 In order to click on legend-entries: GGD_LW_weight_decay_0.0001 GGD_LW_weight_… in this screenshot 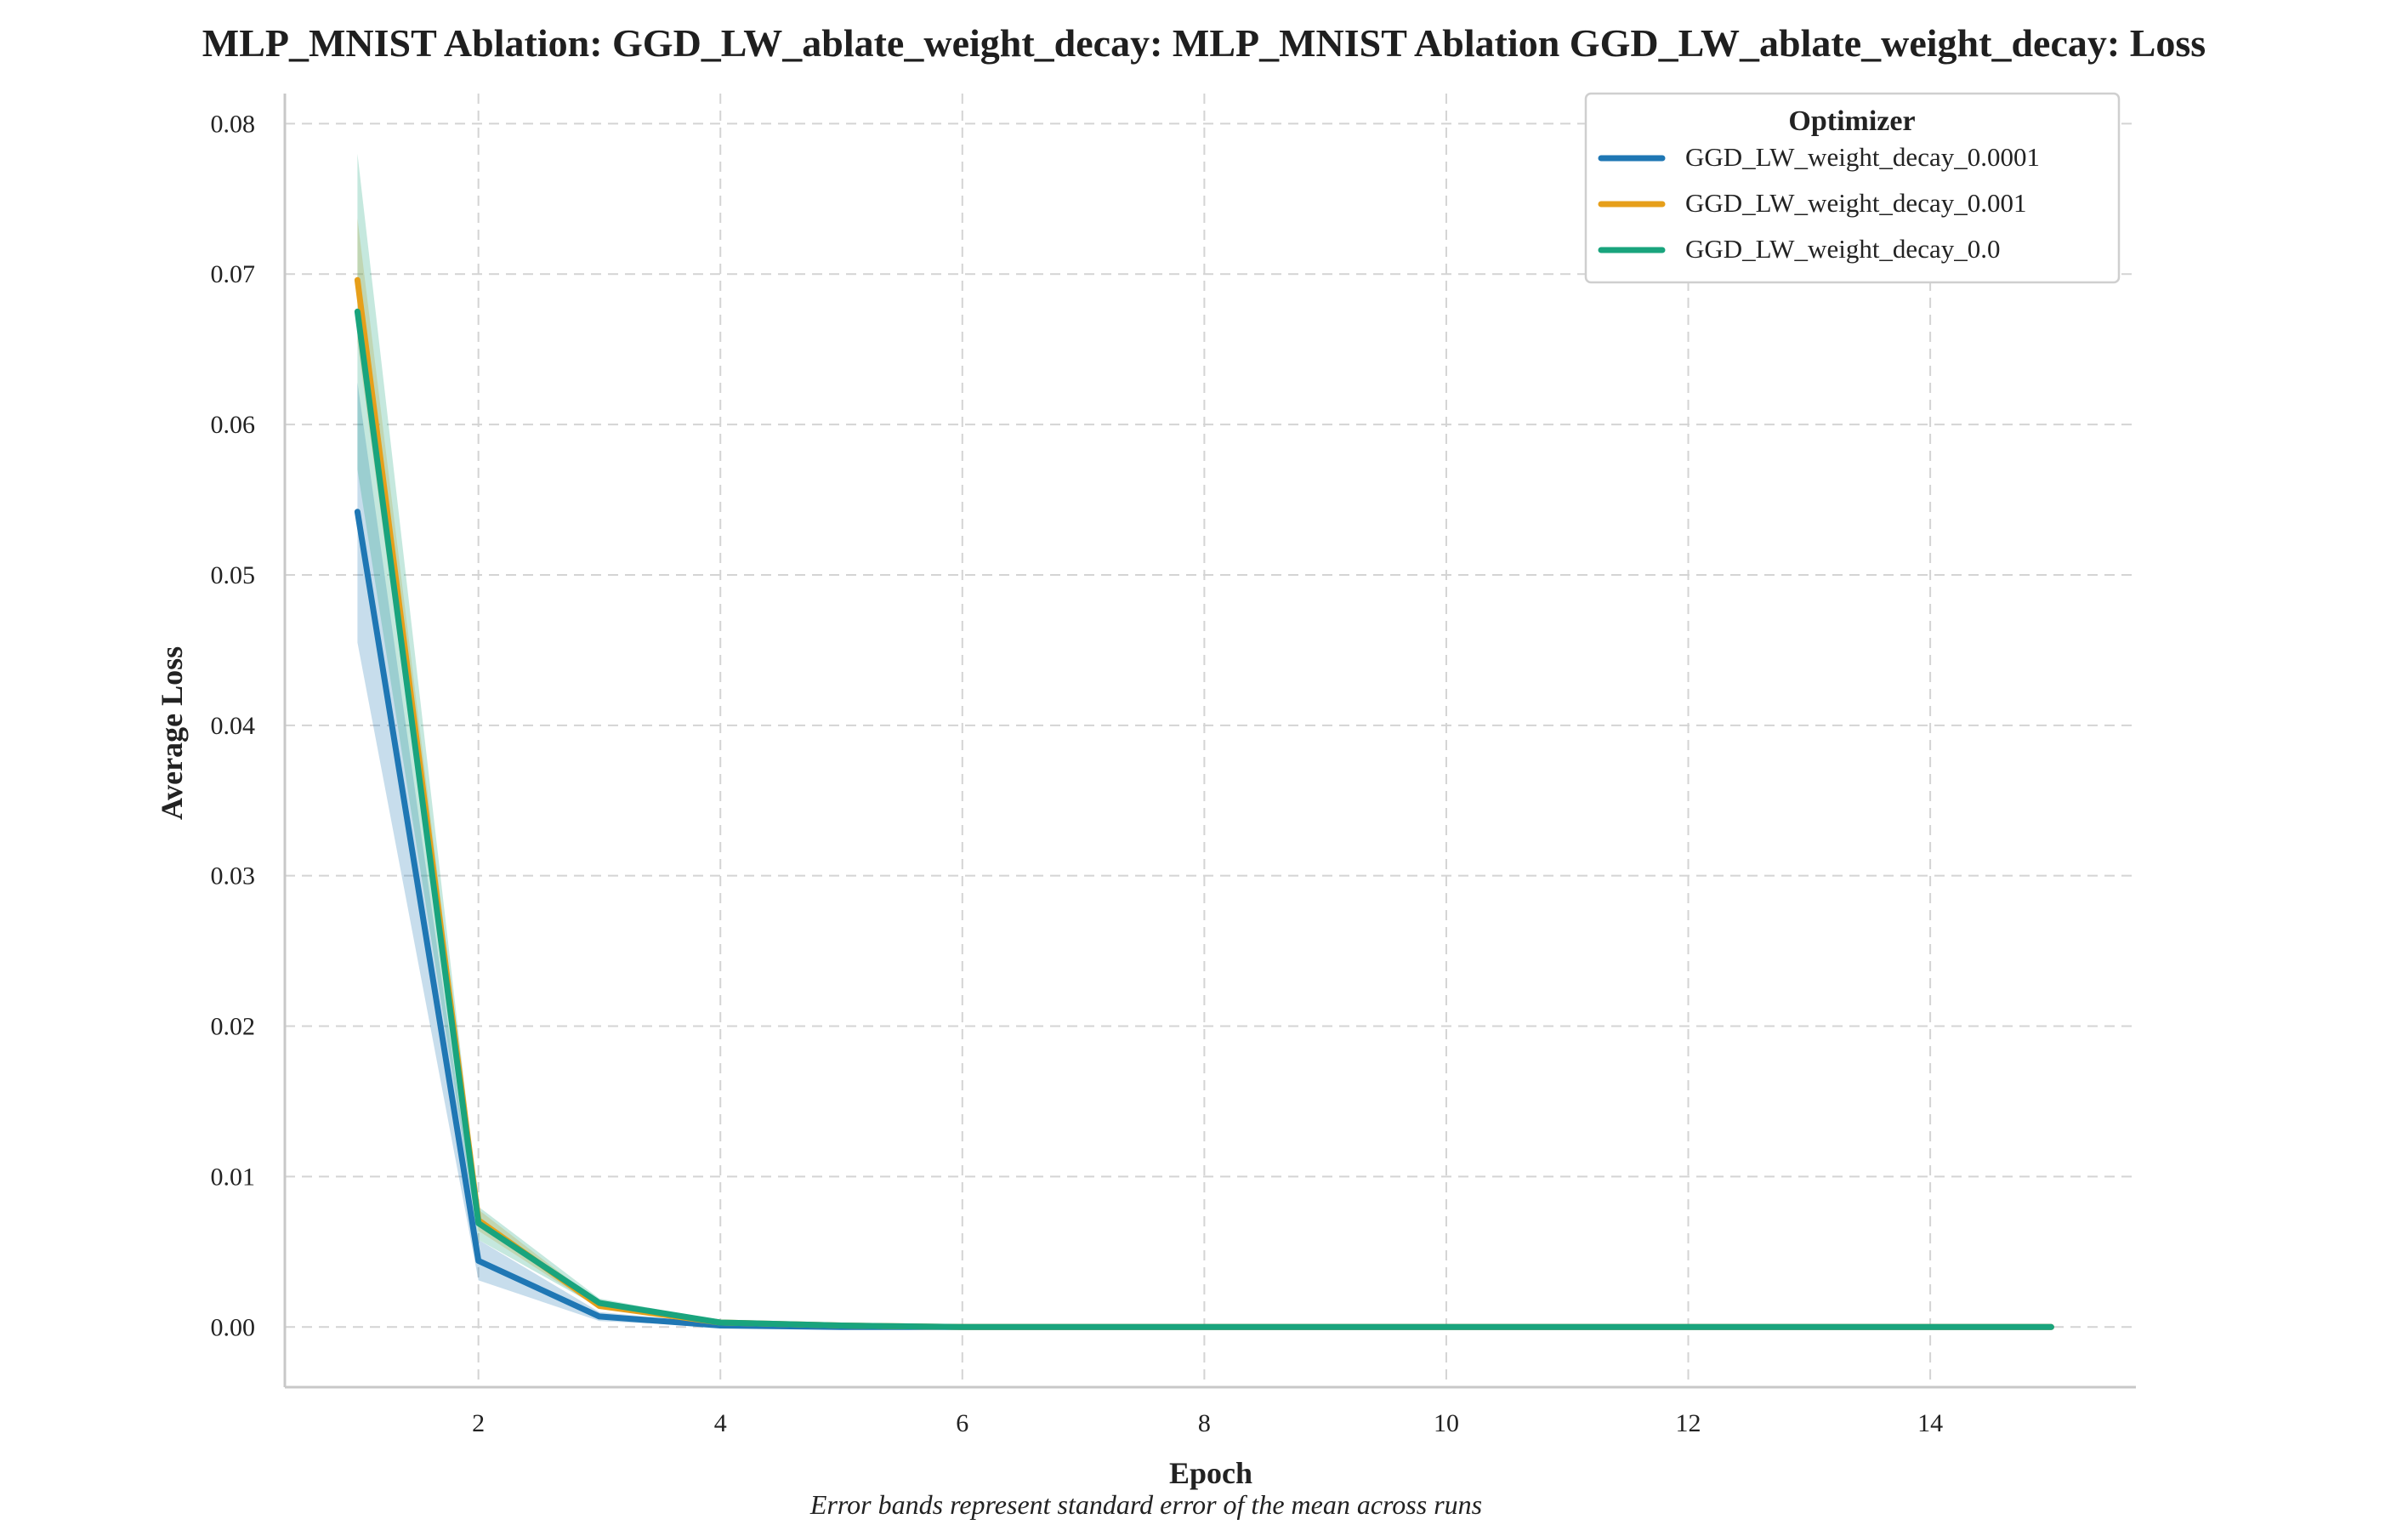, I will do `click(1819, 203)`.